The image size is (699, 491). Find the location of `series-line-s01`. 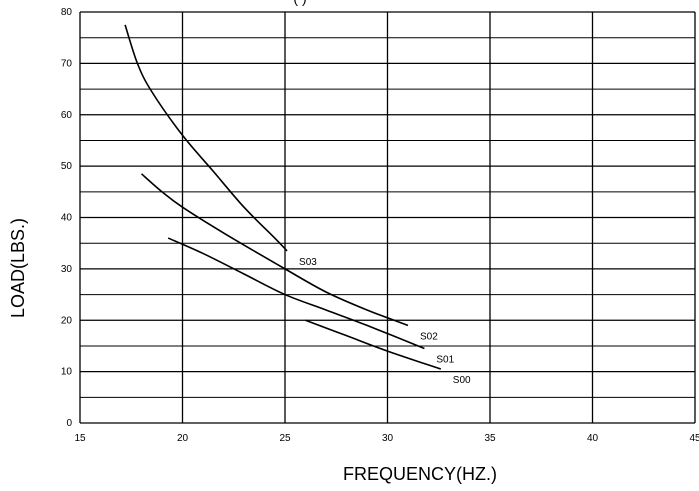

series-line-s01 is located at coordinates (296, 293).